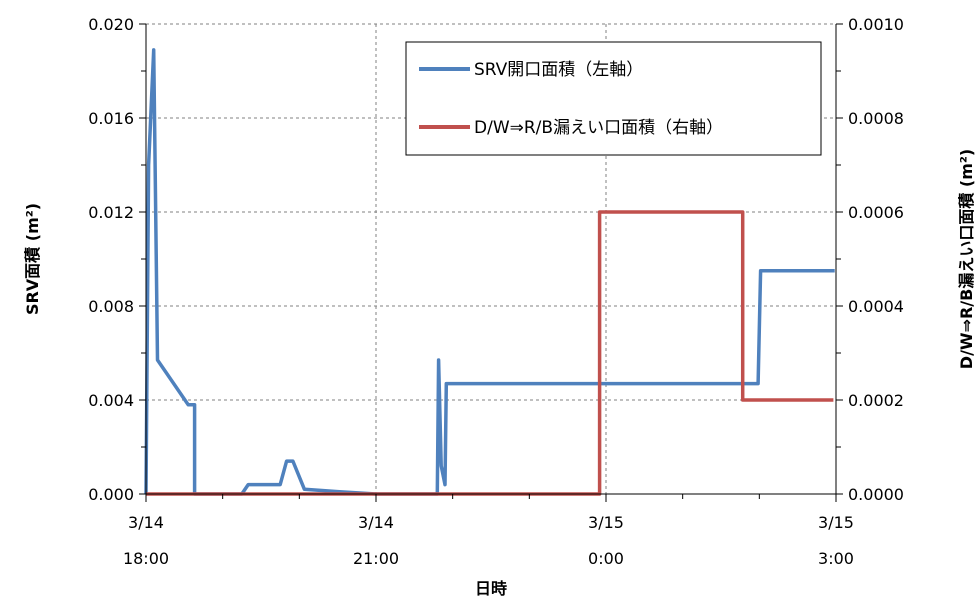 The width and height of the screenshot is (979, 601). Describe the element at coordinates (876, 494) in the screenshot. I see `right-y-tick-label: 0.0000` at that location.